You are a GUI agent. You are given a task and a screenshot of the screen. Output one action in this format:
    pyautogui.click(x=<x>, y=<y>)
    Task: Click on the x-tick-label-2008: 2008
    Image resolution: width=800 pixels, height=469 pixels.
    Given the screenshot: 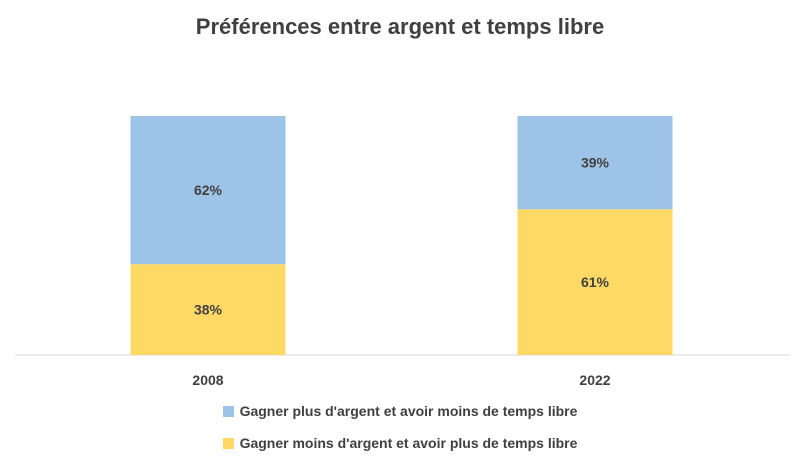 What is the action you would take?
    pyautogui.click(x=207, y=380)
    